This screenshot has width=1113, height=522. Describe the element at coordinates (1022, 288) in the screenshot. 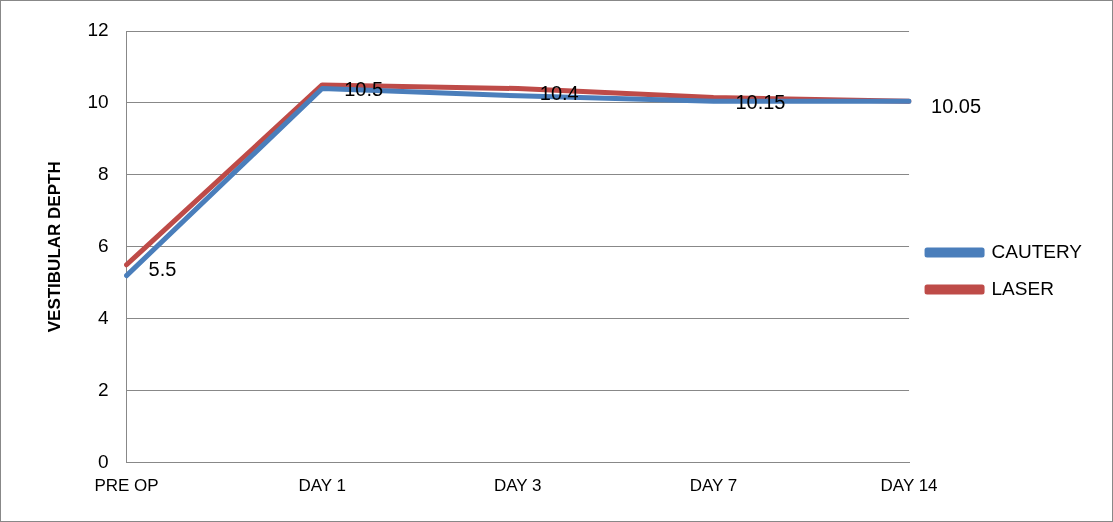

I see `legend-label: LASER` at that location.